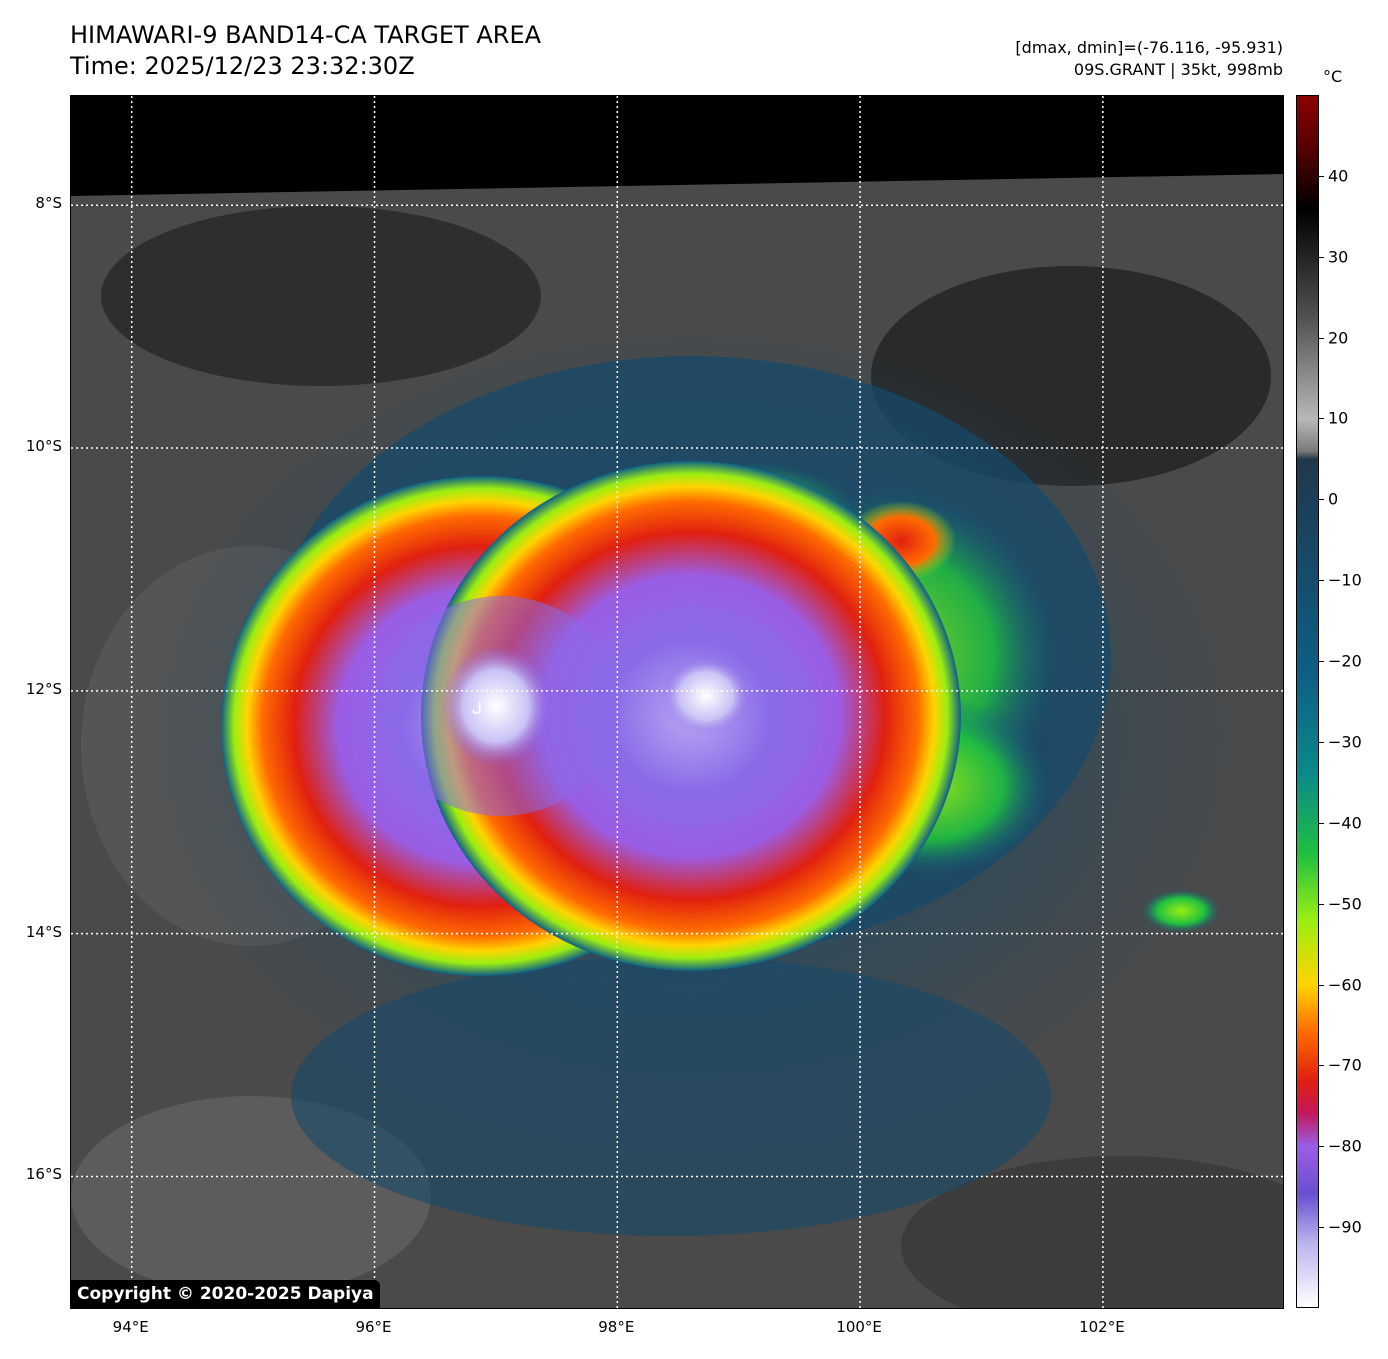 This screenshot has width=1388, height=1359. I want to click on longitude-label: 100°E, so click(859, 1327).